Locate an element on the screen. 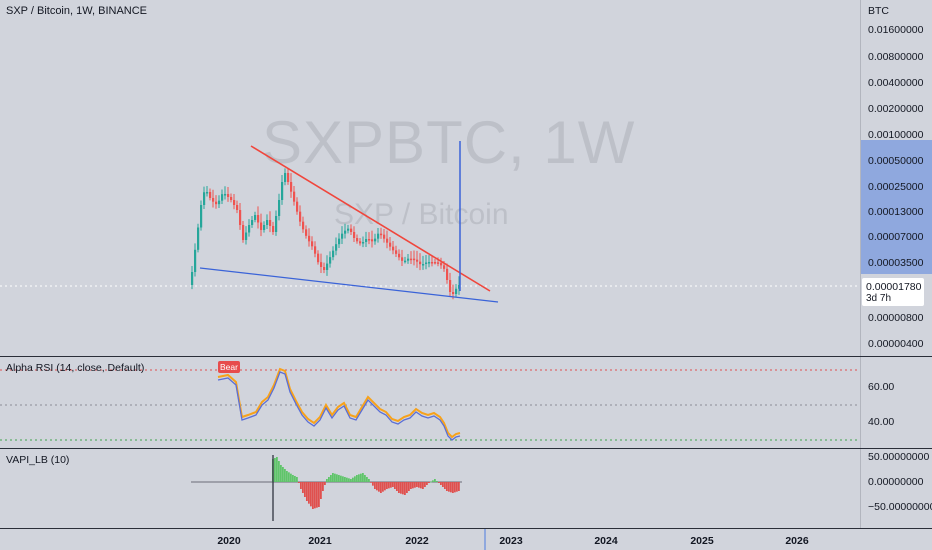 The image size is (932, 550). vapi-tick: 0.00000000 is located at coordinates (896, 482).